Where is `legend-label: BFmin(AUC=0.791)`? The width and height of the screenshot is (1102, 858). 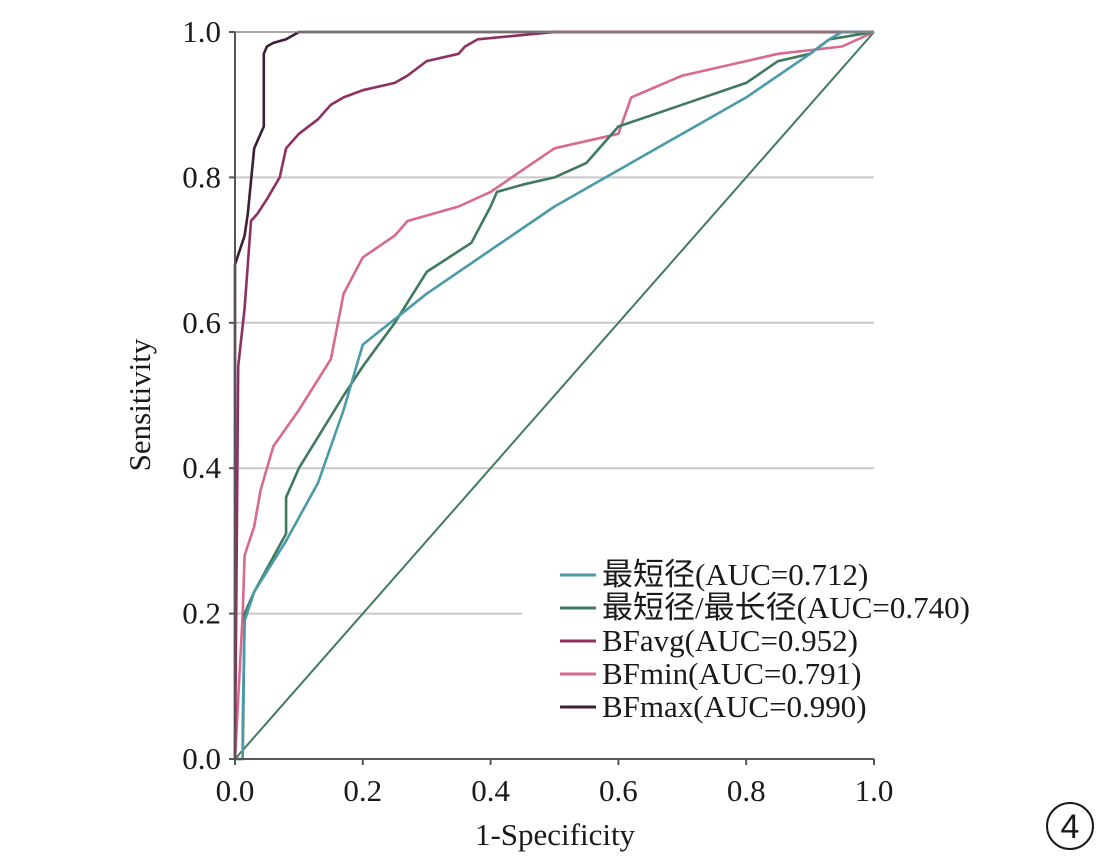 legend-label: BFmin(AUC=0.791) is located at coordinates (731, 673).